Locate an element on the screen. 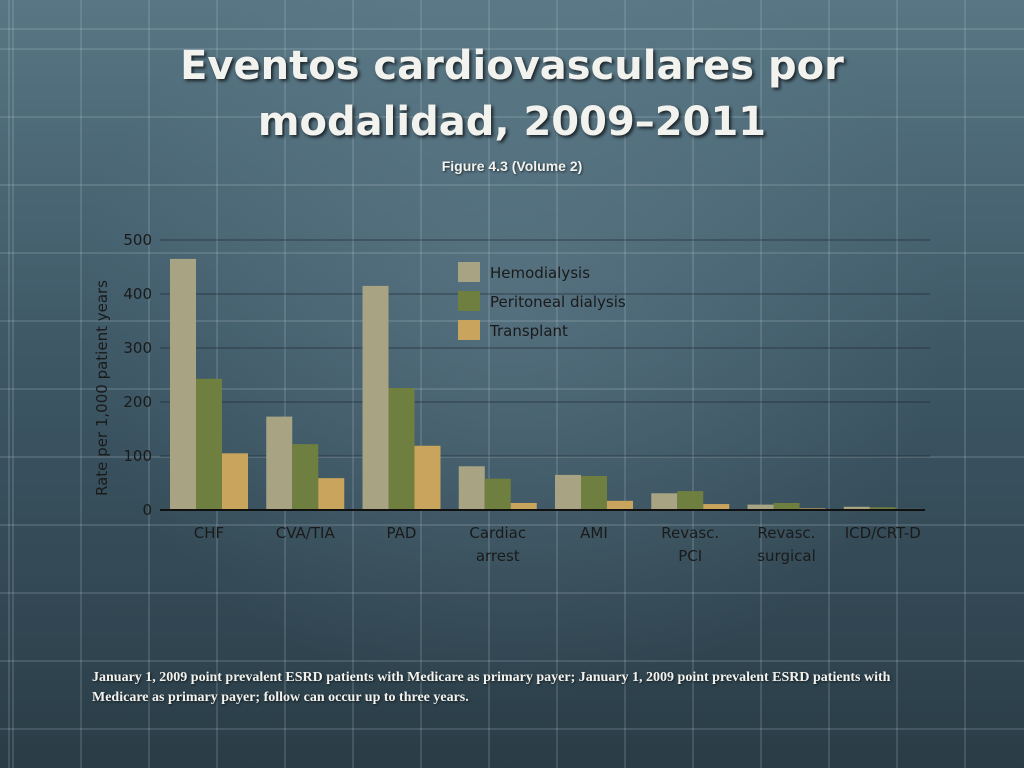 The image size is (1024, 768). slide-title-line-1: Eventos cardiovasculares por is located at coordinates (512, 66).